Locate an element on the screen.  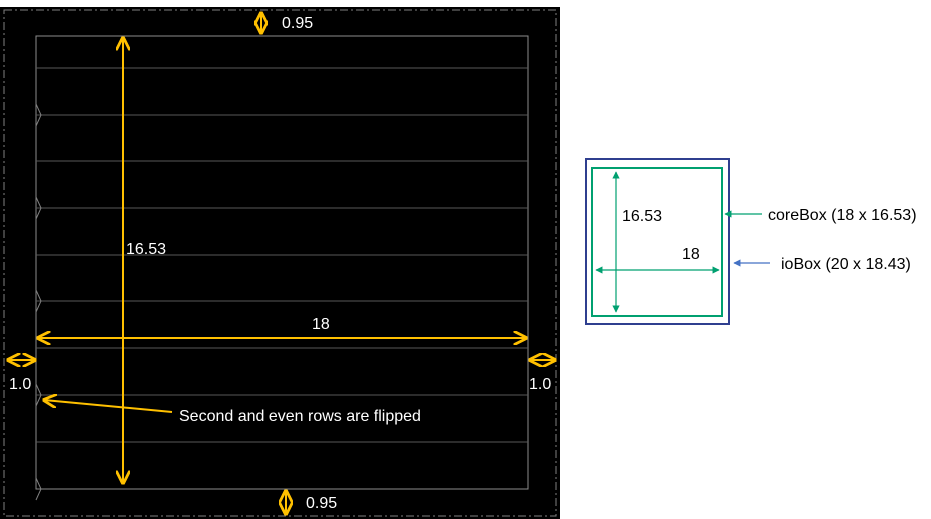
legend-width-label: 18 is located at coordinates (691, 254).